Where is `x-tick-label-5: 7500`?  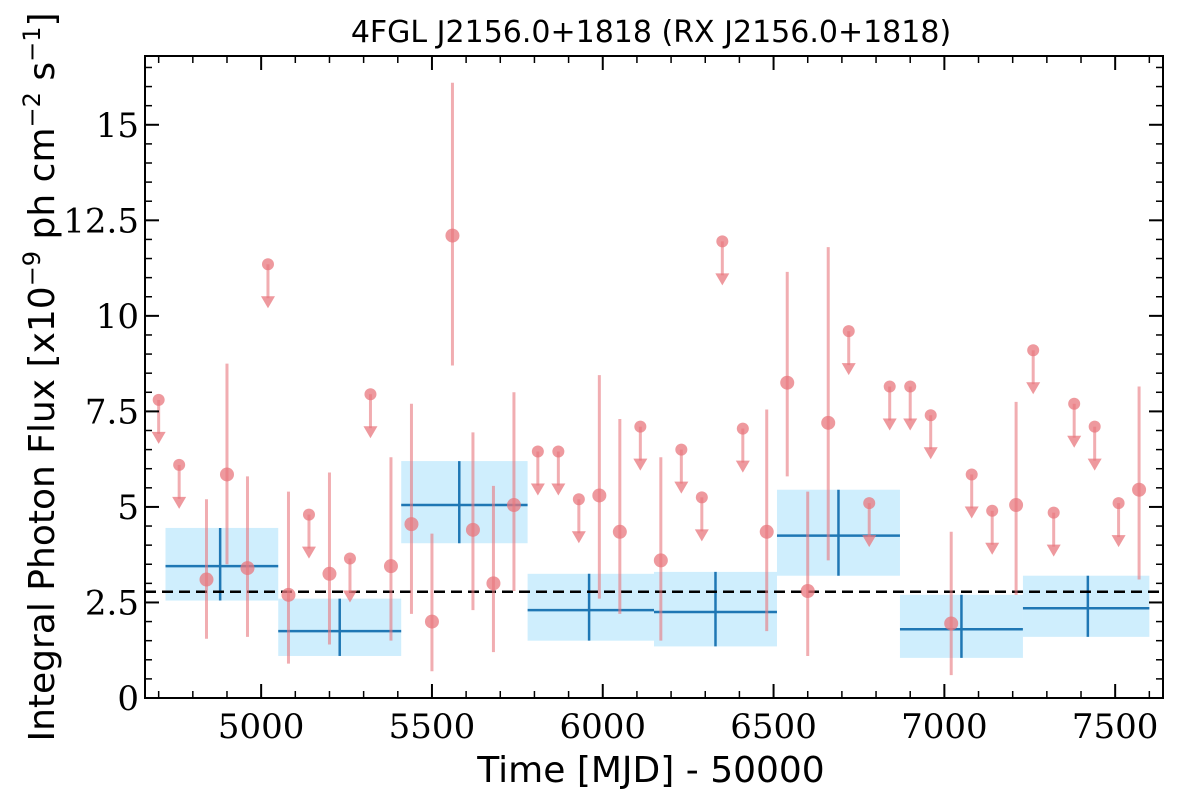
x-tick-label-5: 7500 is located at coordinates (1115, 727).